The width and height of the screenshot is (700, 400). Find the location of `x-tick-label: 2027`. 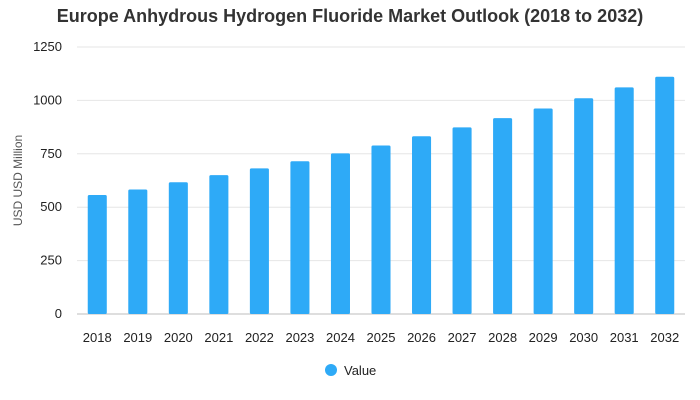

x-tick-label: 2027 is located at coordinates (462, 337).